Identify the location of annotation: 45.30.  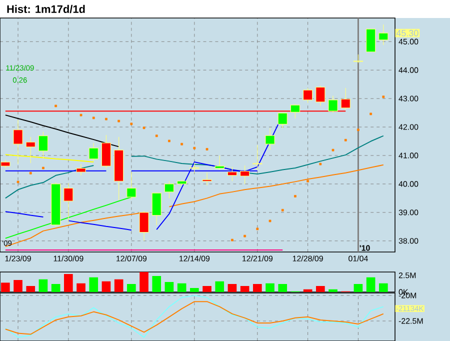
(407, 33).